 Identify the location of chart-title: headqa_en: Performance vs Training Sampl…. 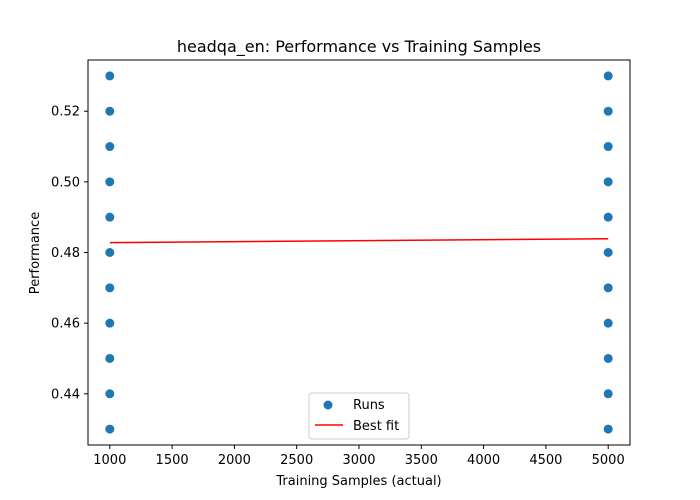
(359, 47).